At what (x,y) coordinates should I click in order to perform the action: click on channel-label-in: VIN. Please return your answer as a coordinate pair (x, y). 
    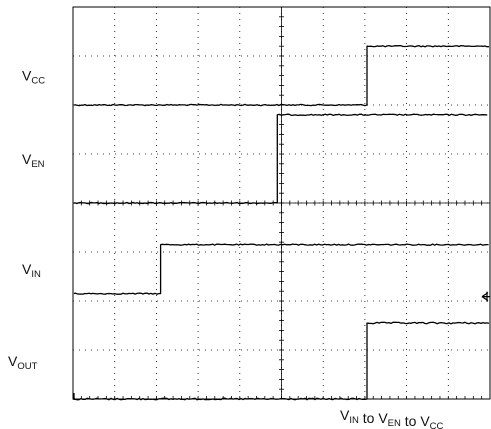
    Looking at the image, I should click on (31, 270).